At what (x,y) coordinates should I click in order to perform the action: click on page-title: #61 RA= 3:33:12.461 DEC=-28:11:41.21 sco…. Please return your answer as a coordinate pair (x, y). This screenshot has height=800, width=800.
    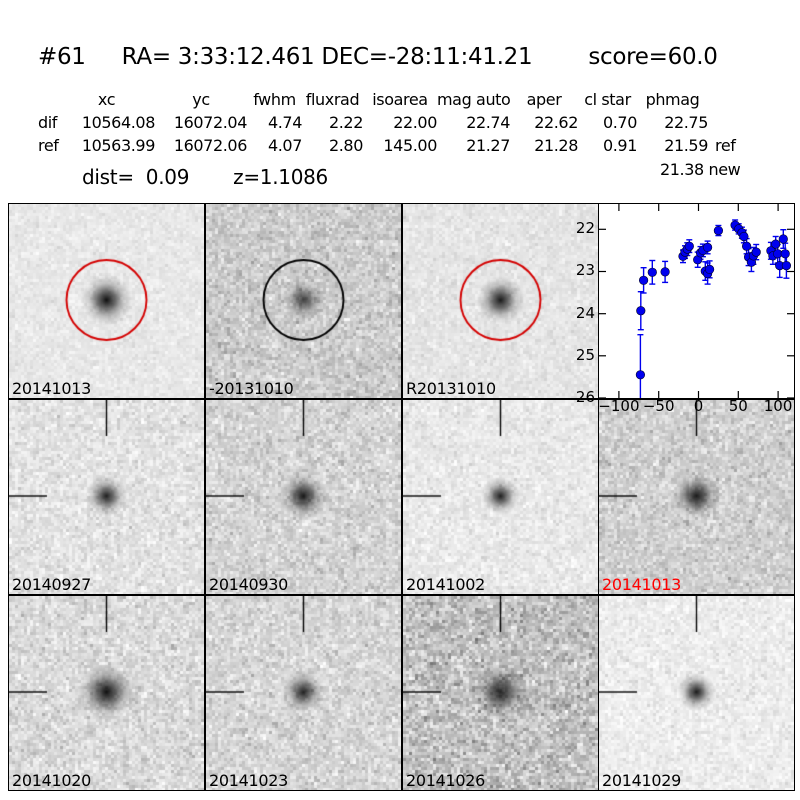
    Looking at the image, I should click on (378, 57).